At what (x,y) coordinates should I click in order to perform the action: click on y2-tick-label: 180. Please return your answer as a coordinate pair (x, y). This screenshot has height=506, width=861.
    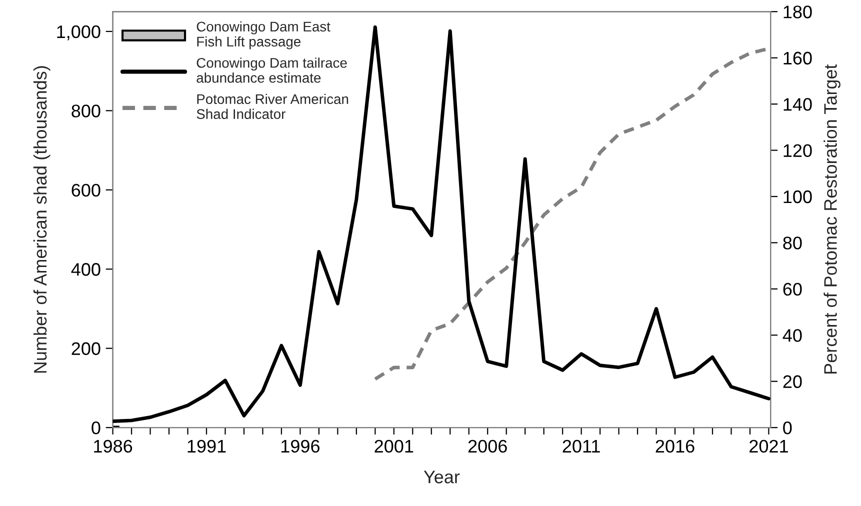
    Looking at the image, I should click on (798, 12).